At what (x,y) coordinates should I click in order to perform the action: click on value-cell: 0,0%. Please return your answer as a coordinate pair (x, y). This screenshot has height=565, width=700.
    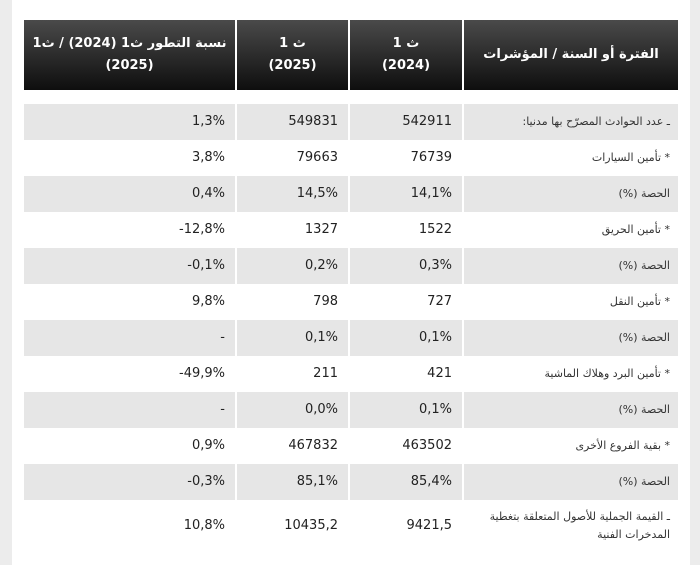
    Looking at the image, I should click on (292, 410).